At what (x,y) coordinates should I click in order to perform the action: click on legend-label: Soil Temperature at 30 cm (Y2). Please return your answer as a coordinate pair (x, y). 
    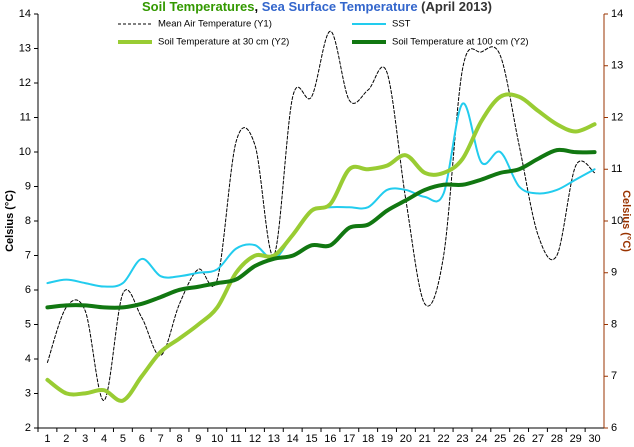
    Looking at the image, I should click on (223, 42).